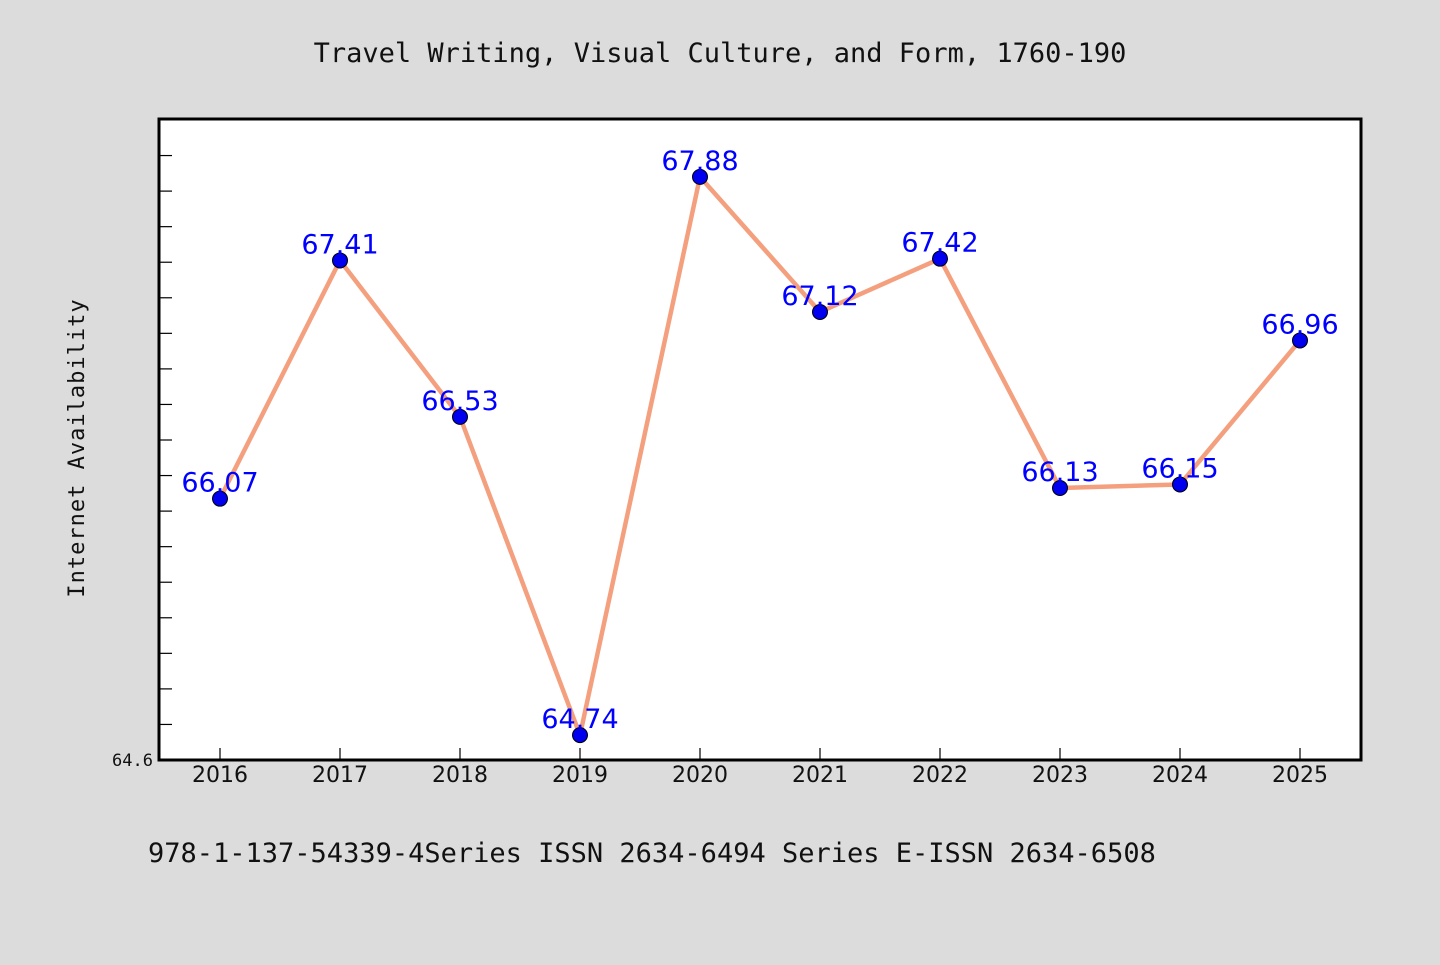  Describe the element at coordinates (459, 401) in the screenshot. I see `data-label: 66.53` at that location.